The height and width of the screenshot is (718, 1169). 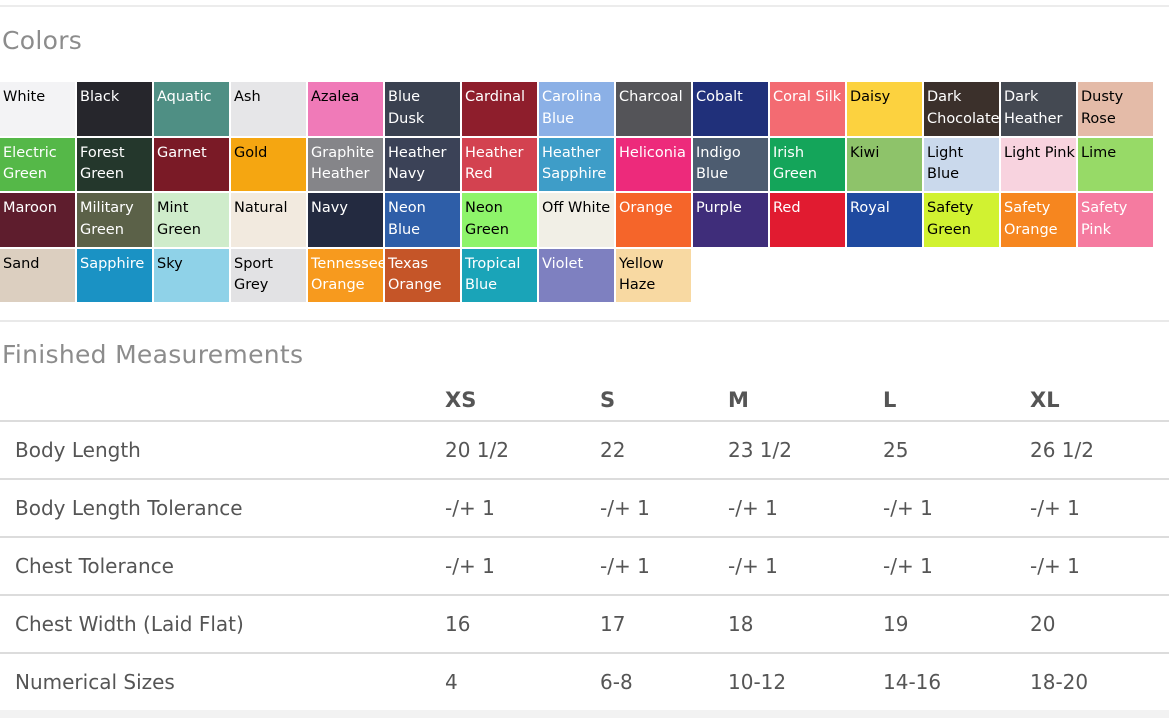 What do you see at coordinates (345, 275) in the screenshot?
I see `color-swatch: Tennessee Orange` at bounding box center [345, 275].